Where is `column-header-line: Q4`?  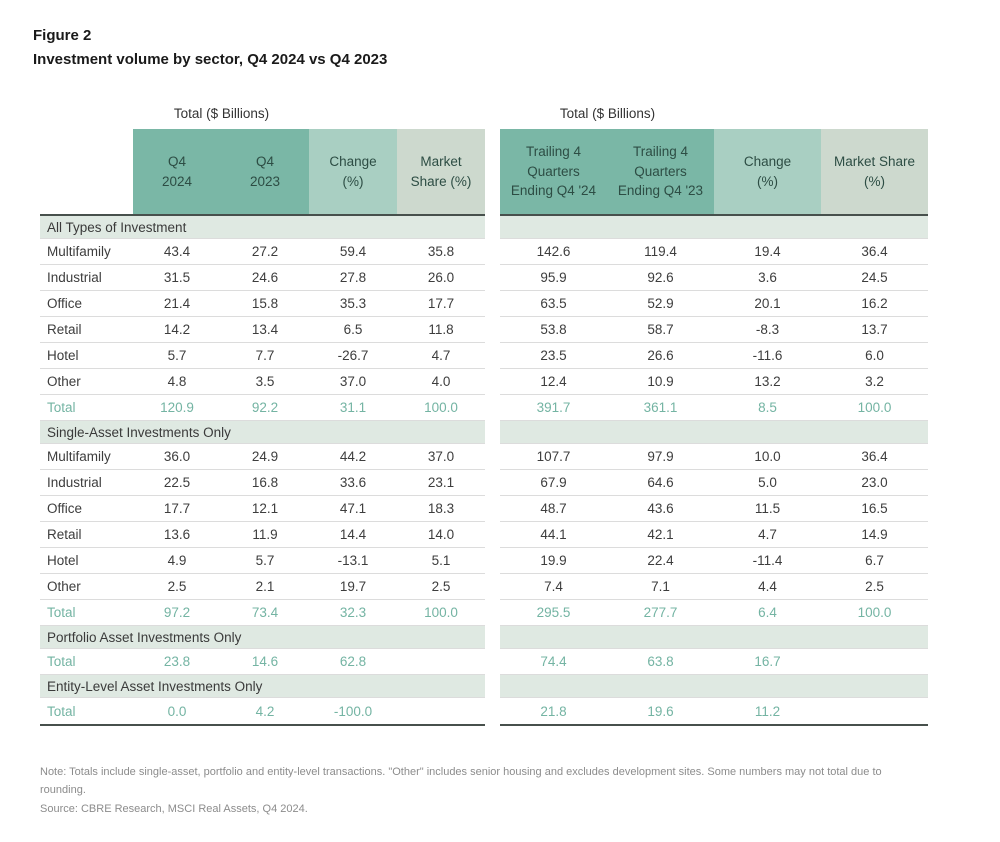
column-header-line: Q4 is located at coordinates (264, 161).